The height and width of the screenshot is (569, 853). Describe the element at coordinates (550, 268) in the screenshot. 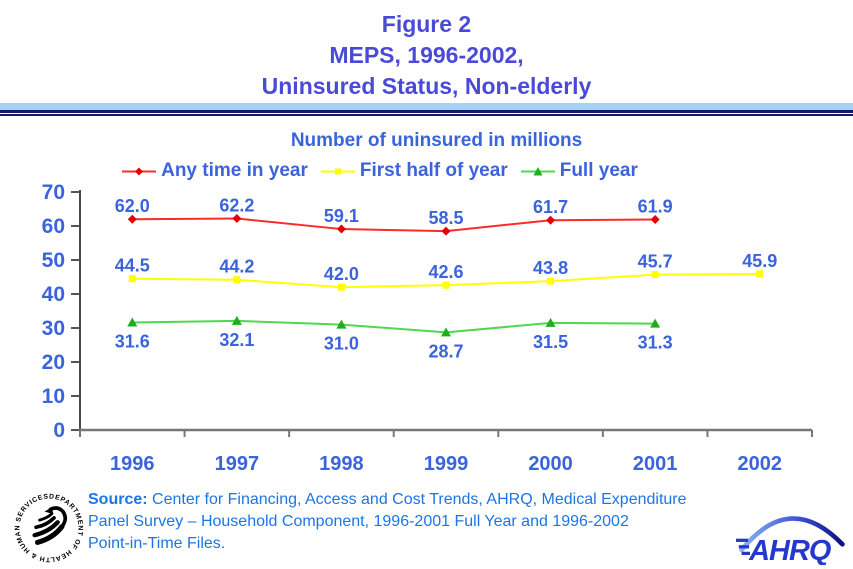

I see `data-label-first-half-of-year: 43.8` at that location.